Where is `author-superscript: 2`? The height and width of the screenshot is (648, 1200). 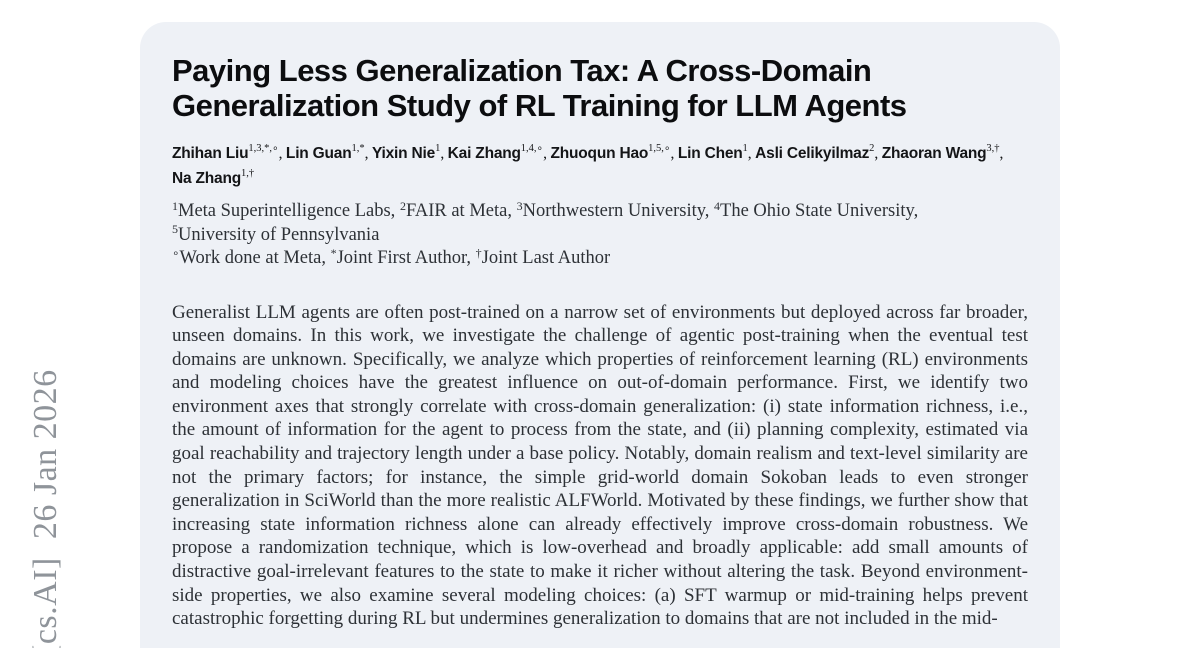
author-superscript: 2 is located at coordinates (872, 148).